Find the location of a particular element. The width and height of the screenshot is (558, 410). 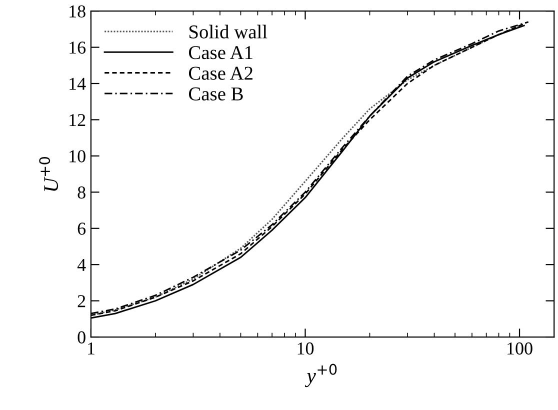

y-axis-title: U$^{+0}$ is located at coordinates (48, 174).